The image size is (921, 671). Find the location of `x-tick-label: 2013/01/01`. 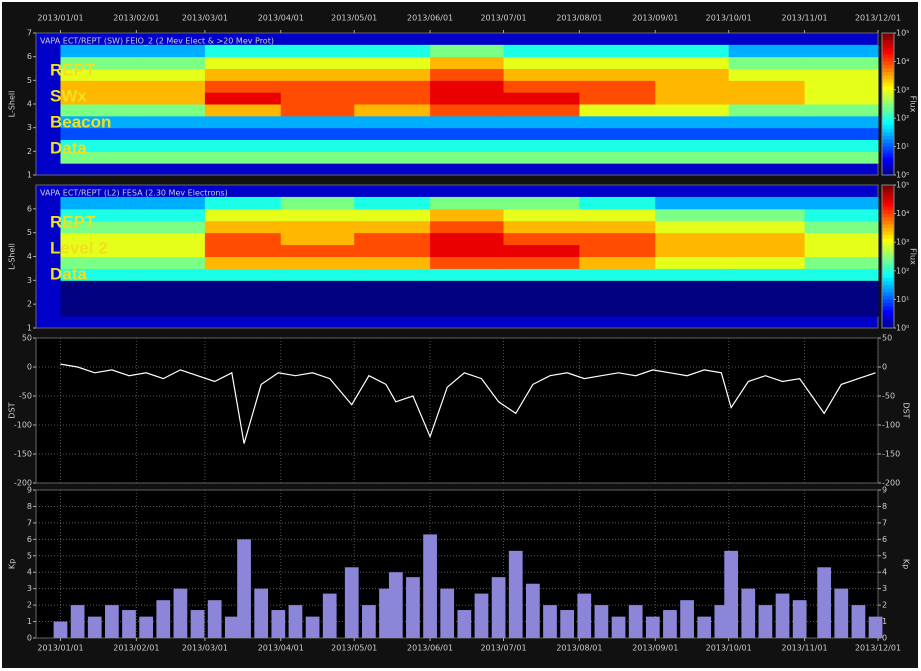

x-tick-label: 2013/01/01 is located at coordinates (60, 648).